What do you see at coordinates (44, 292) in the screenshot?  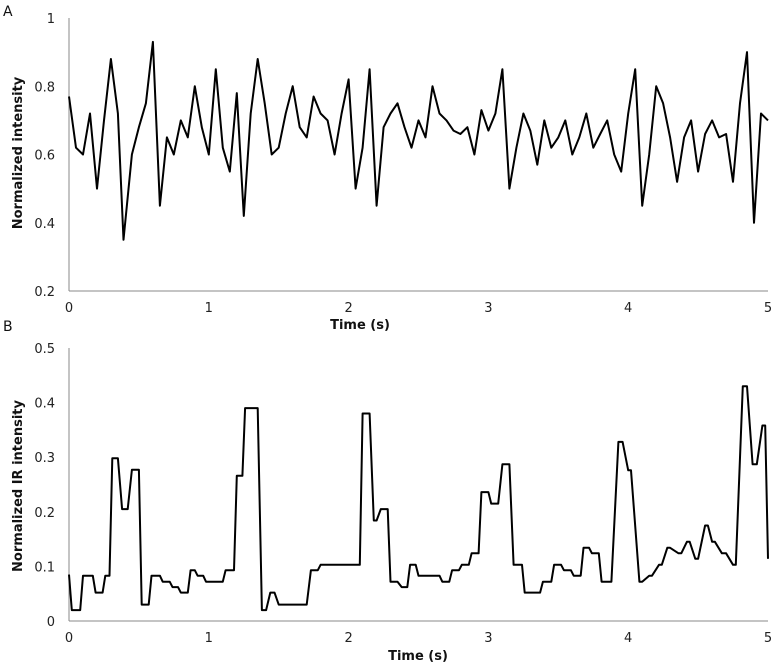 I see `panel-a-y-tick-label: 0.2` at bounding box center [44, 292].